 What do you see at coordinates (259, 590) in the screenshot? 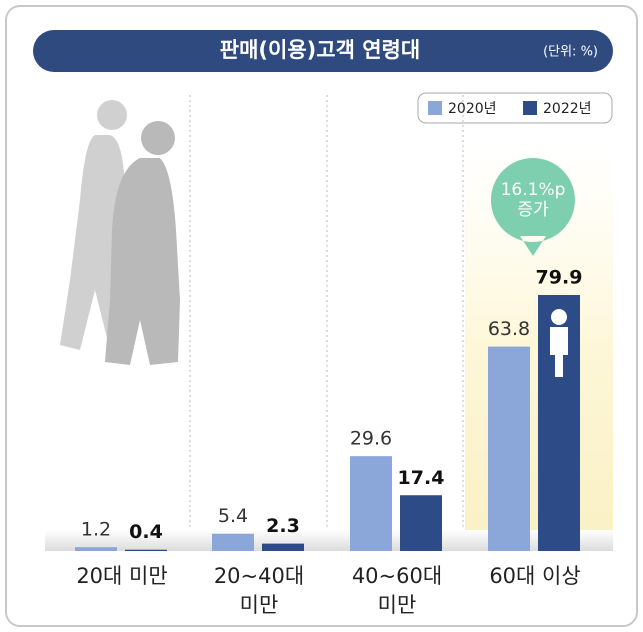
I see `x-tick-label: 20~40대 미만` at bounding box center [259, 590].